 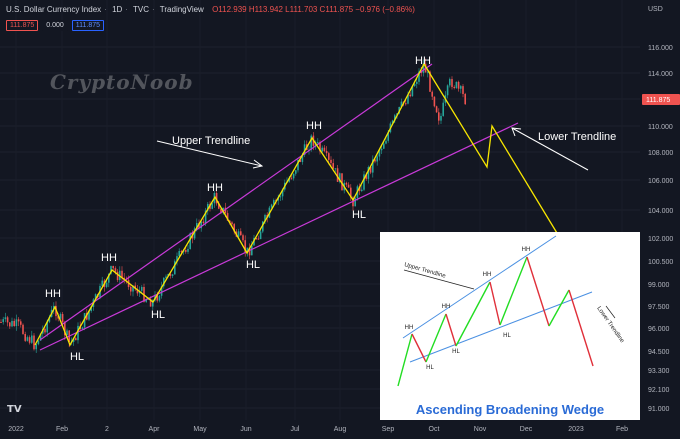 What do you see at coordinates (88, 25) in the screenshot?
I see `indicator-box: 111.875` at bounding box center [88, 25].